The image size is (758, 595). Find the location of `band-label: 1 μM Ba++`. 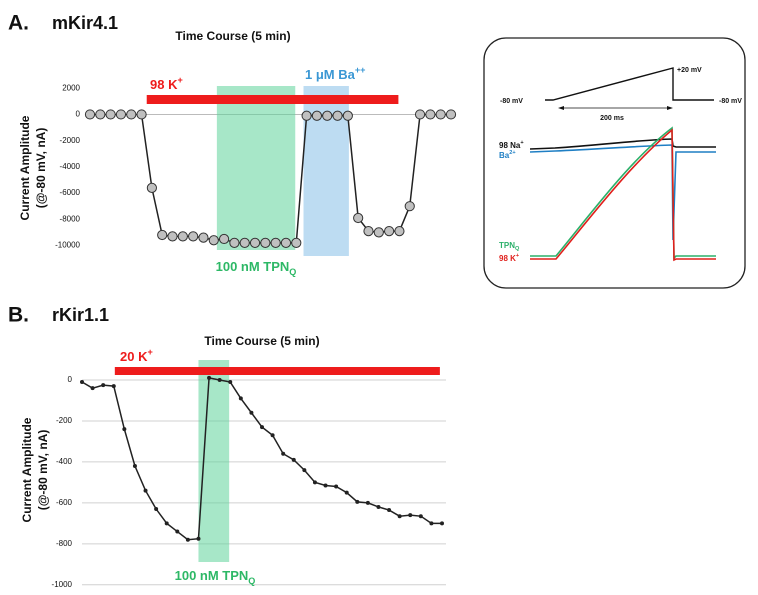

band-label: 1 μM Ba++ is located at coordinates (335, 73).